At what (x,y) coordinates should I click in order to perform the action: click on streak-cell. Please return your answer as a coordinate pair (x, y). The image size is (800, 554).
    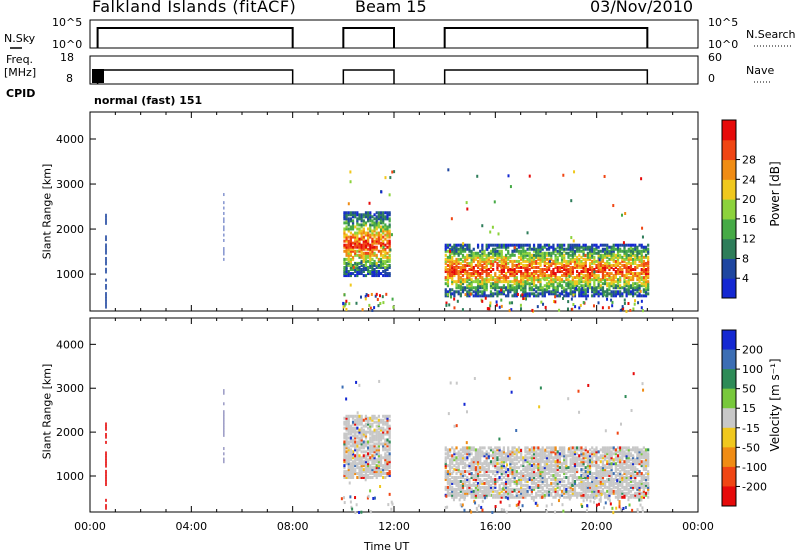
    Looking at the image, I should click on (106, 258).